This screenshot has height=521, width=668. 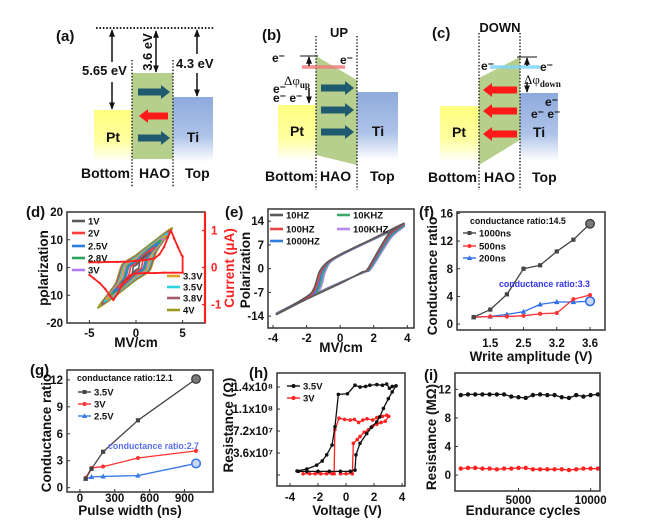 I want to click on plot-series, so click(x=136, y=268).